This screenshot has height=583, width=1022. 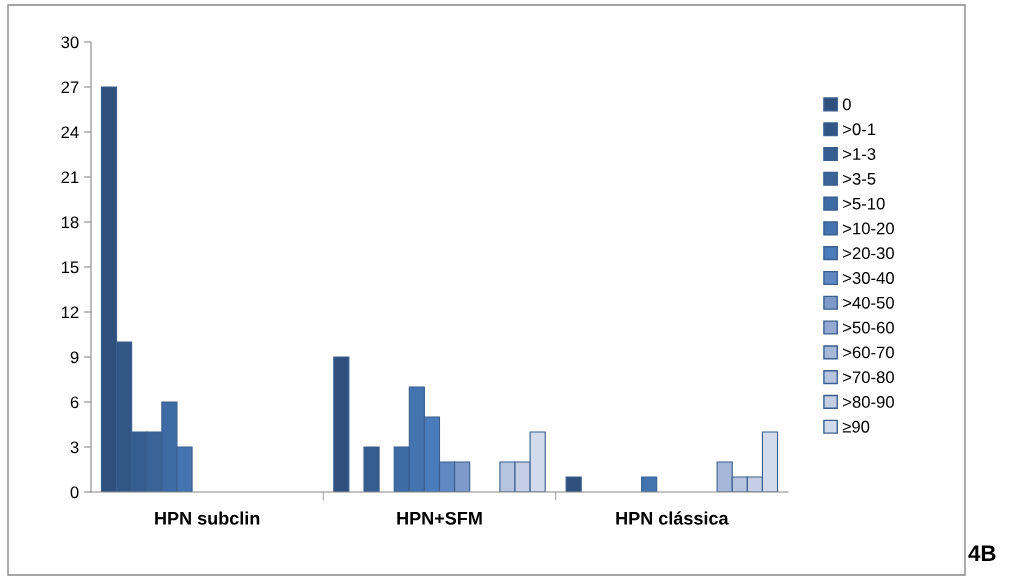 What do you see at coordinates (70, 222) in the screenshot?
I see `y-tick-label: 18` at bounding box center [70, 222].